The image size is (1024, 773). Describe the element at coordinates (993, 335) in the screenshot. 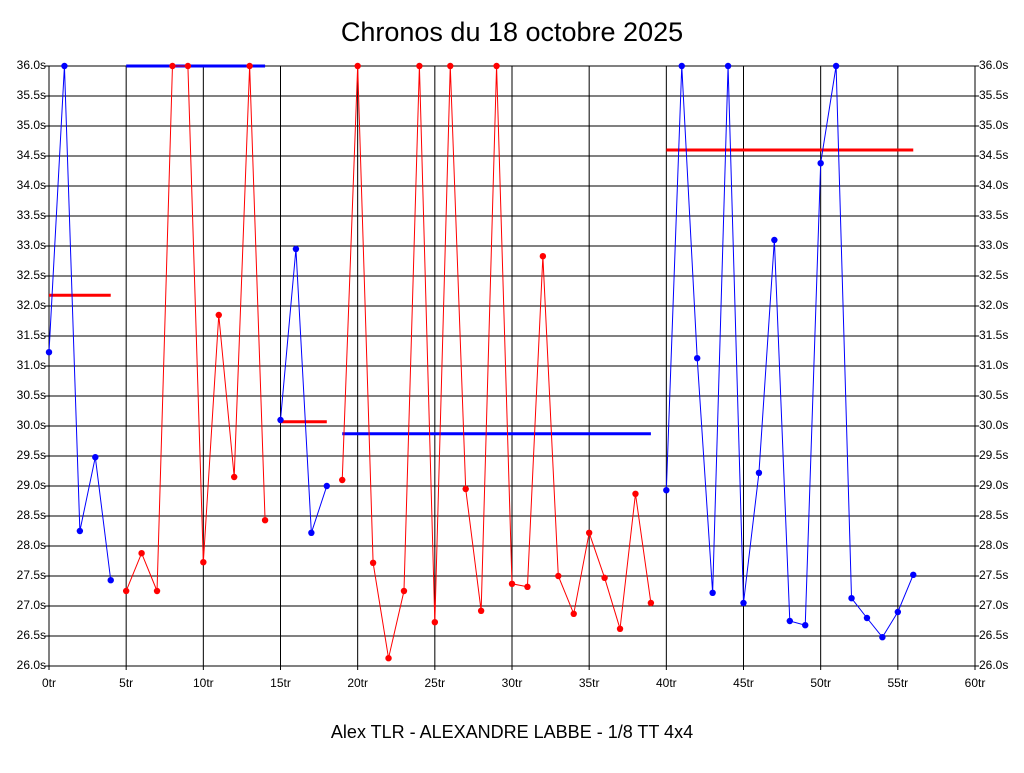

I see `y-tick-label: 31.5s` at that location.